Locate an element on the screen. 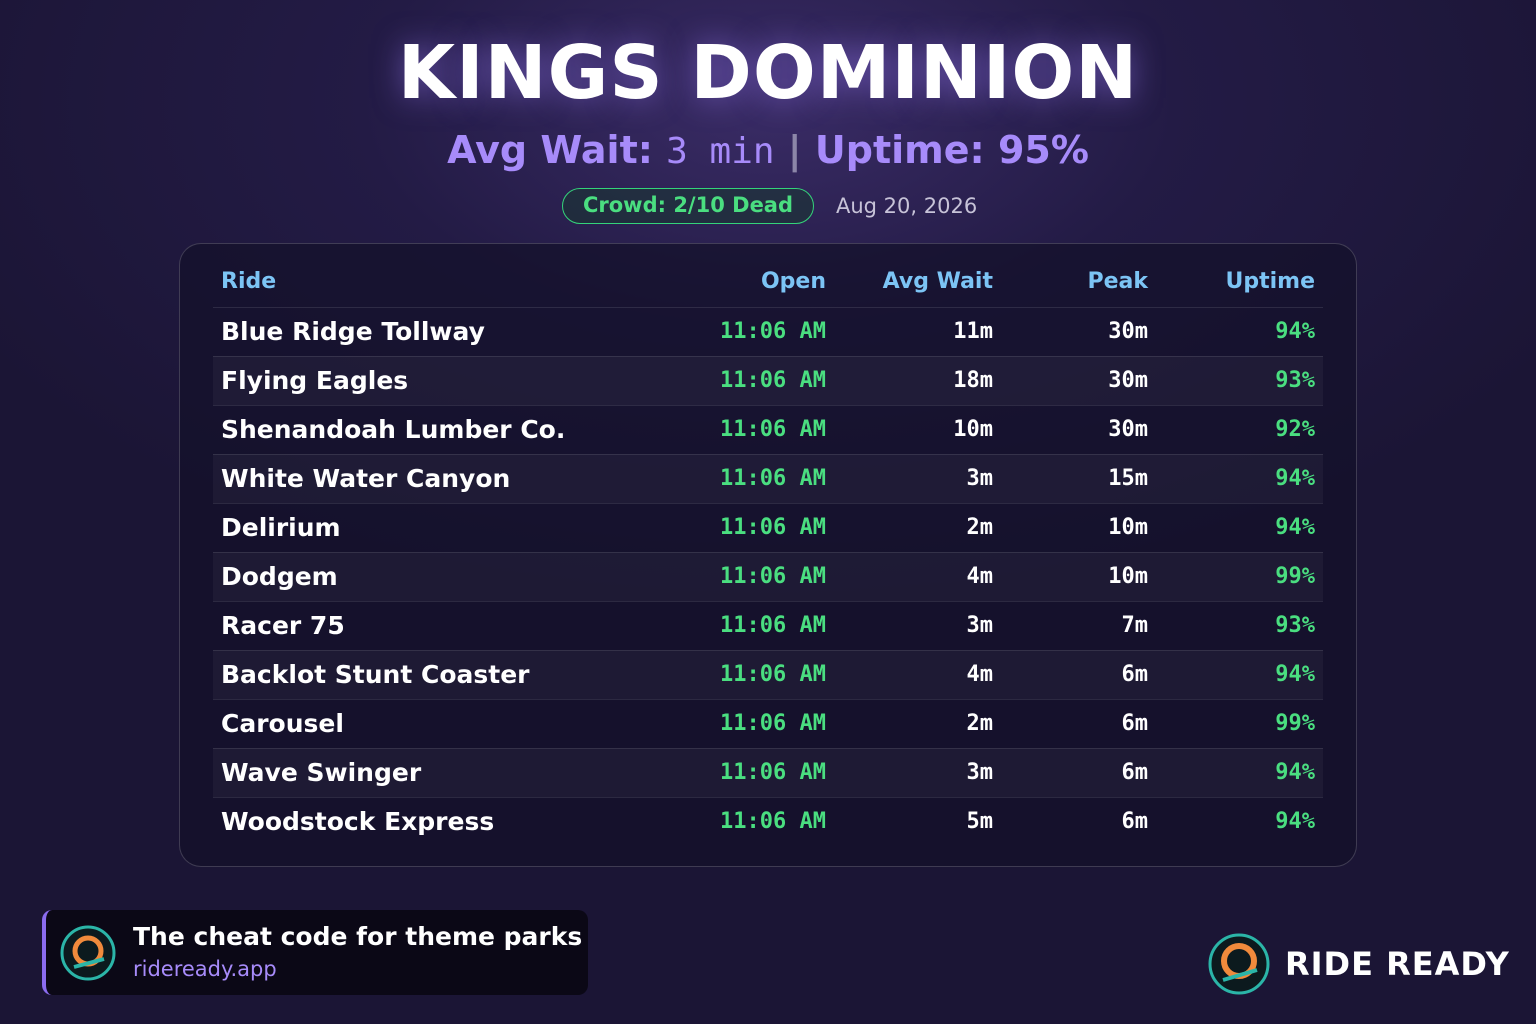  avg-wait-label: Avg Wait: is located at coordinates (550, 150).